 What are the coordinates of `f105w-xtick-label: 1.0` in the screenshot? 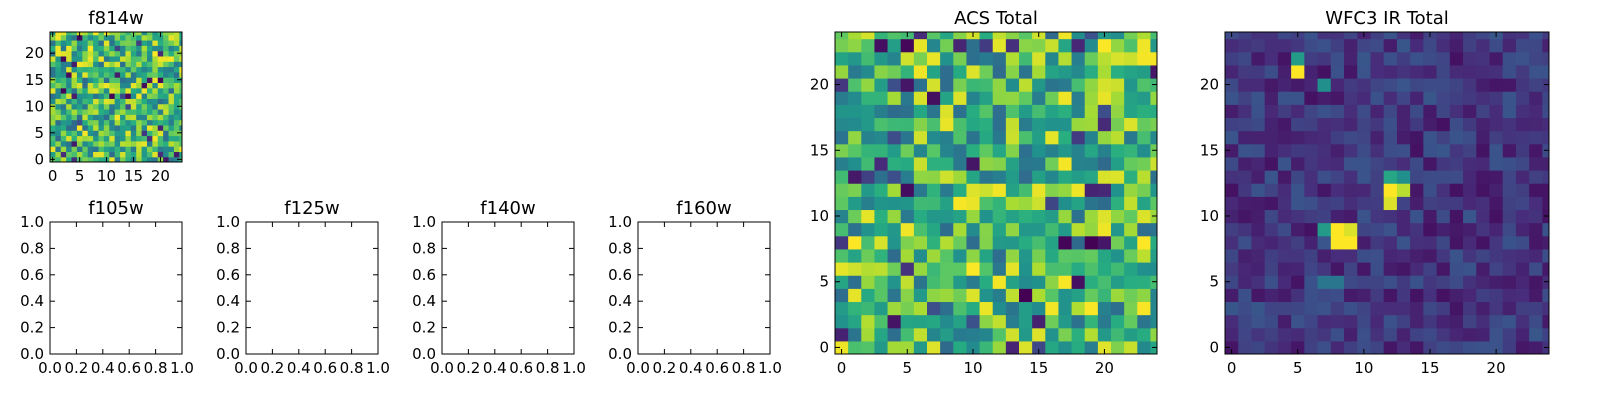 It's located at (182, 368).